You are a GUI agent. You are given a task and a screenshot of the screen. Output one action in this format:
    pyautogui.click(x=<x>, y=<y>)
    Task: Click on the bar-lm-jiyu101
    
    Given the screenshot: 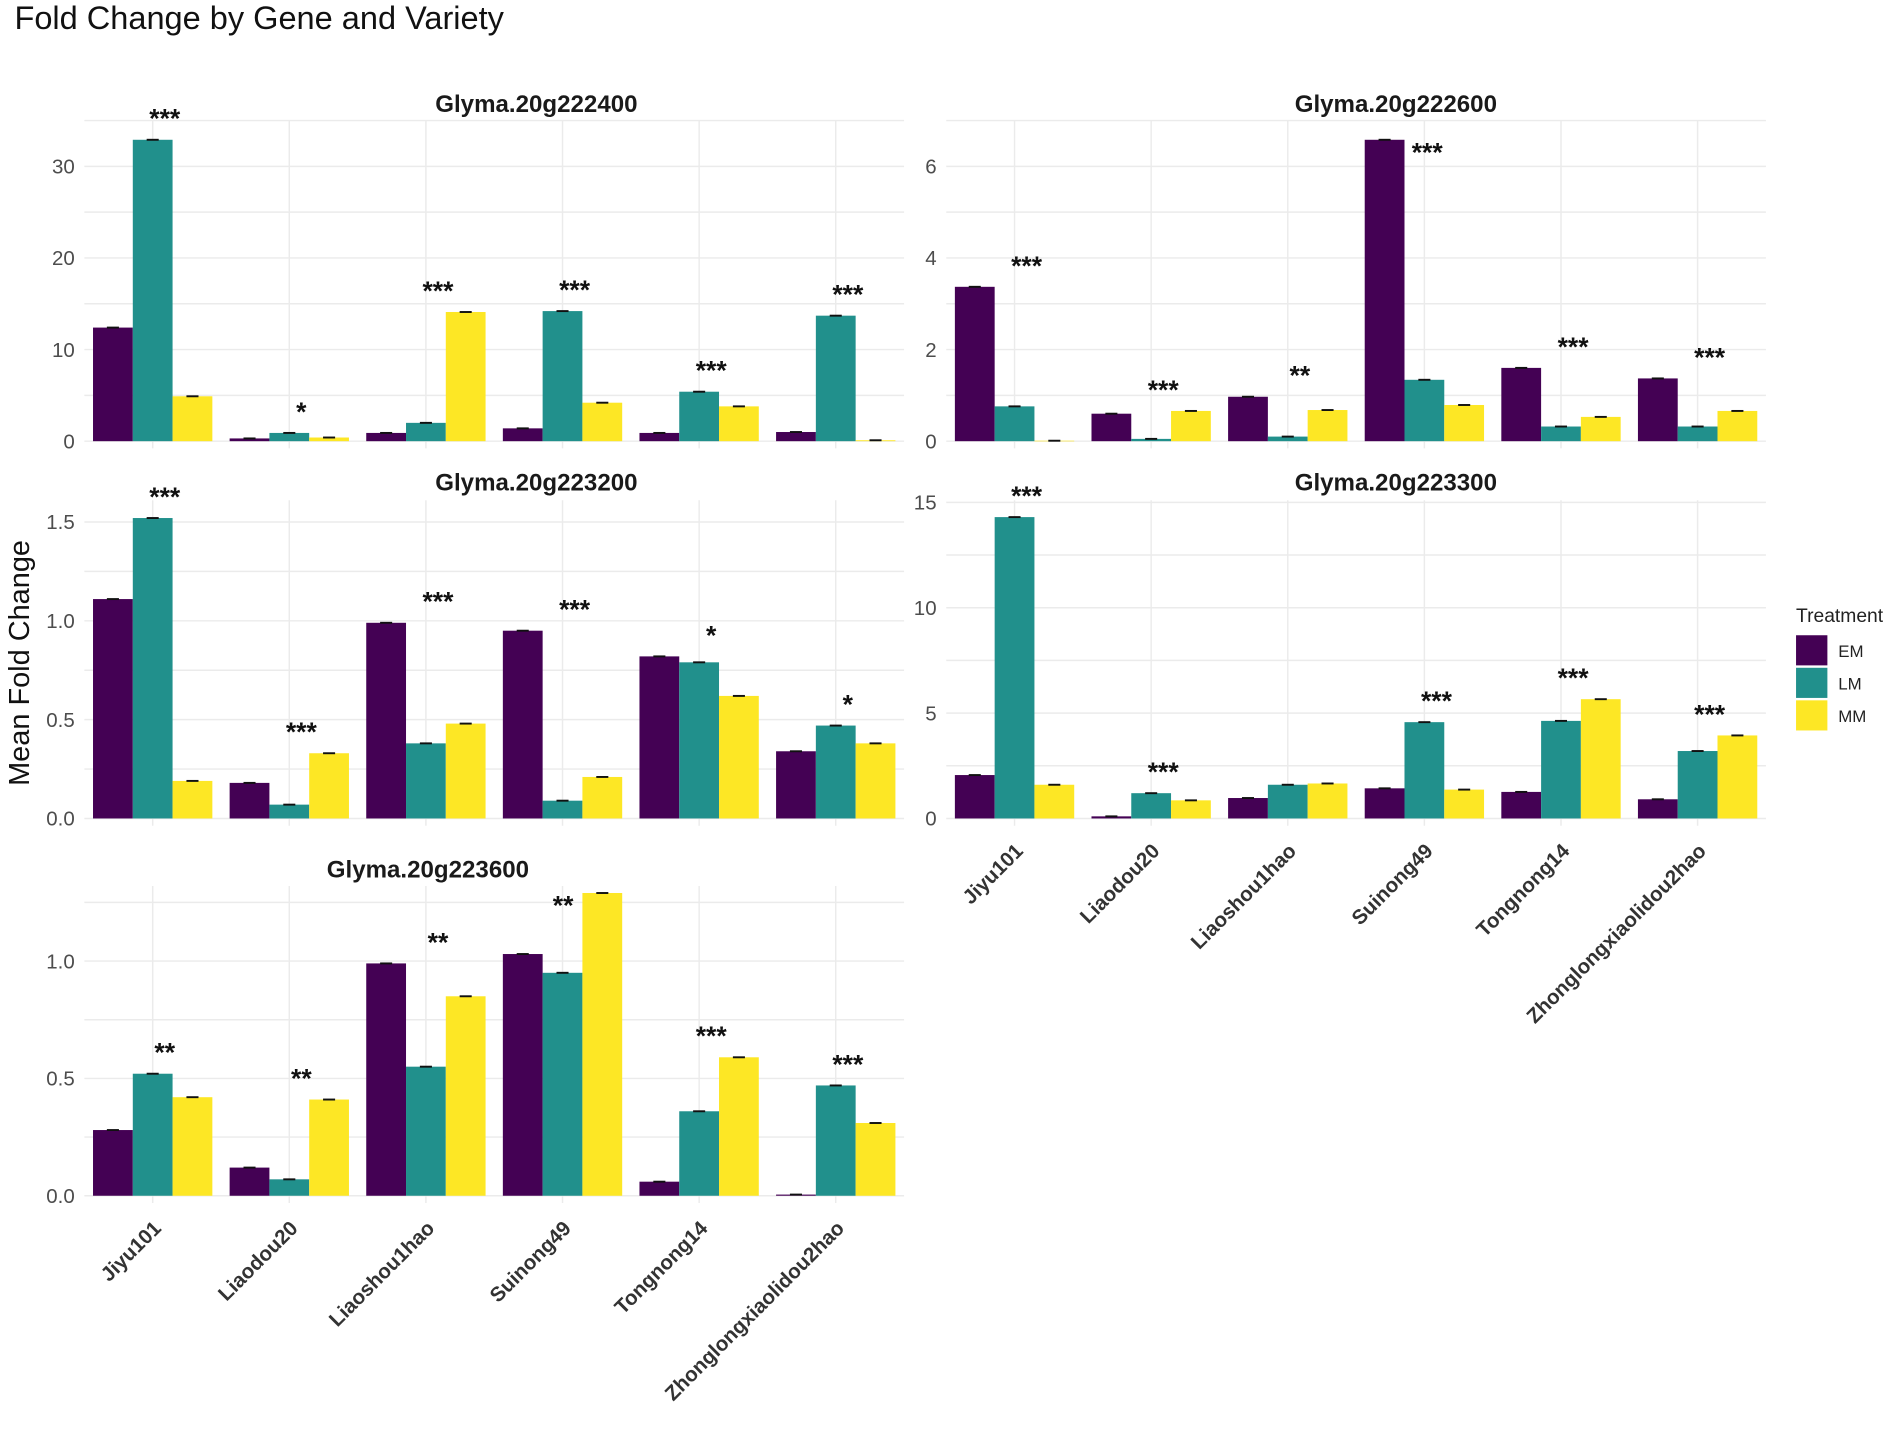 What is the action you would take?
    pyautogui.click(x=152, y=290)
    